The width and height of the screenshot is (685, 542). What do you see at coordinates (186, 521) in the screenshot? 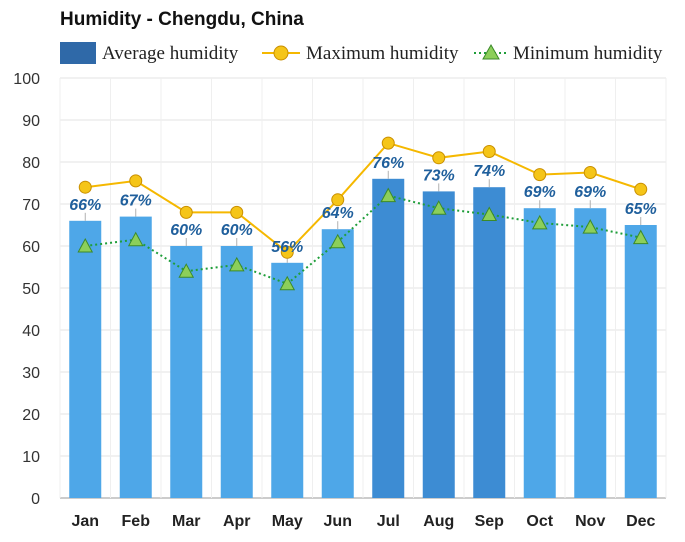
I see `x-tick-label: Mar` at bounding box center [186, 521].